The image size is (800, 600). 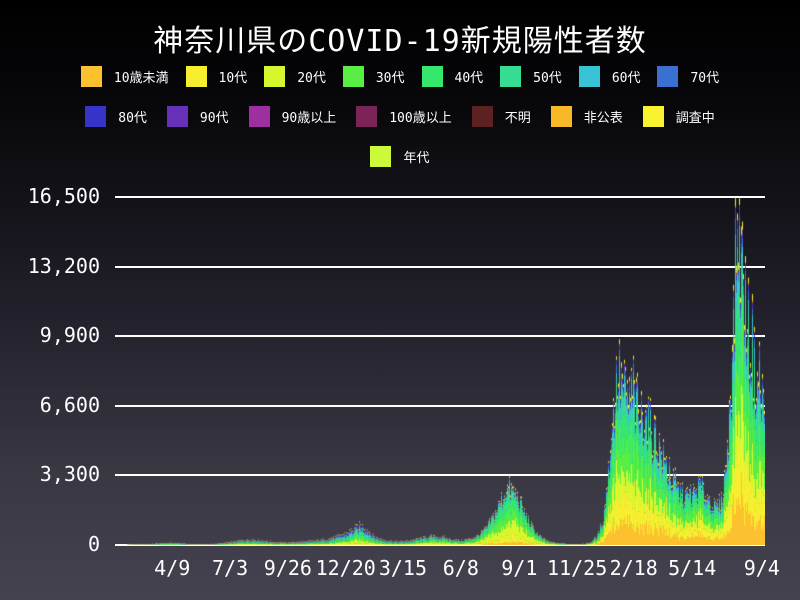 What do you see at coordinates (501, 116) in the screenshot?
I see `legend-item: 不明` at bounding box center [501, 116].